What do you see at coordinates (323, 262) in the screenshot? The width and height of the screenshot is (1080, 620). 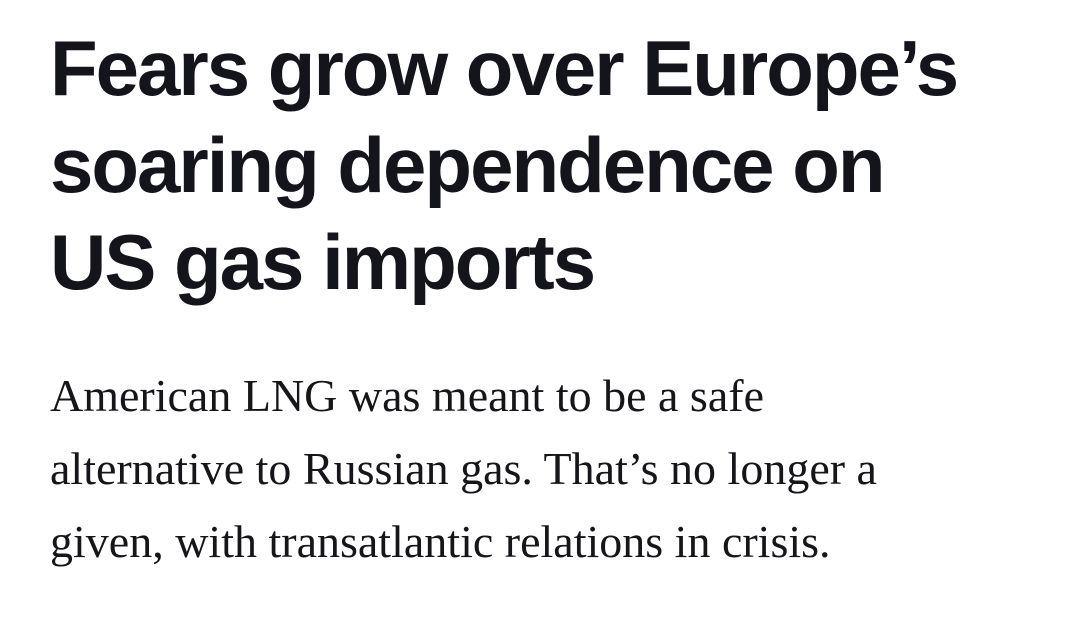 I see `headline-line-3: US gas imports` at bounding box center [323, 262].